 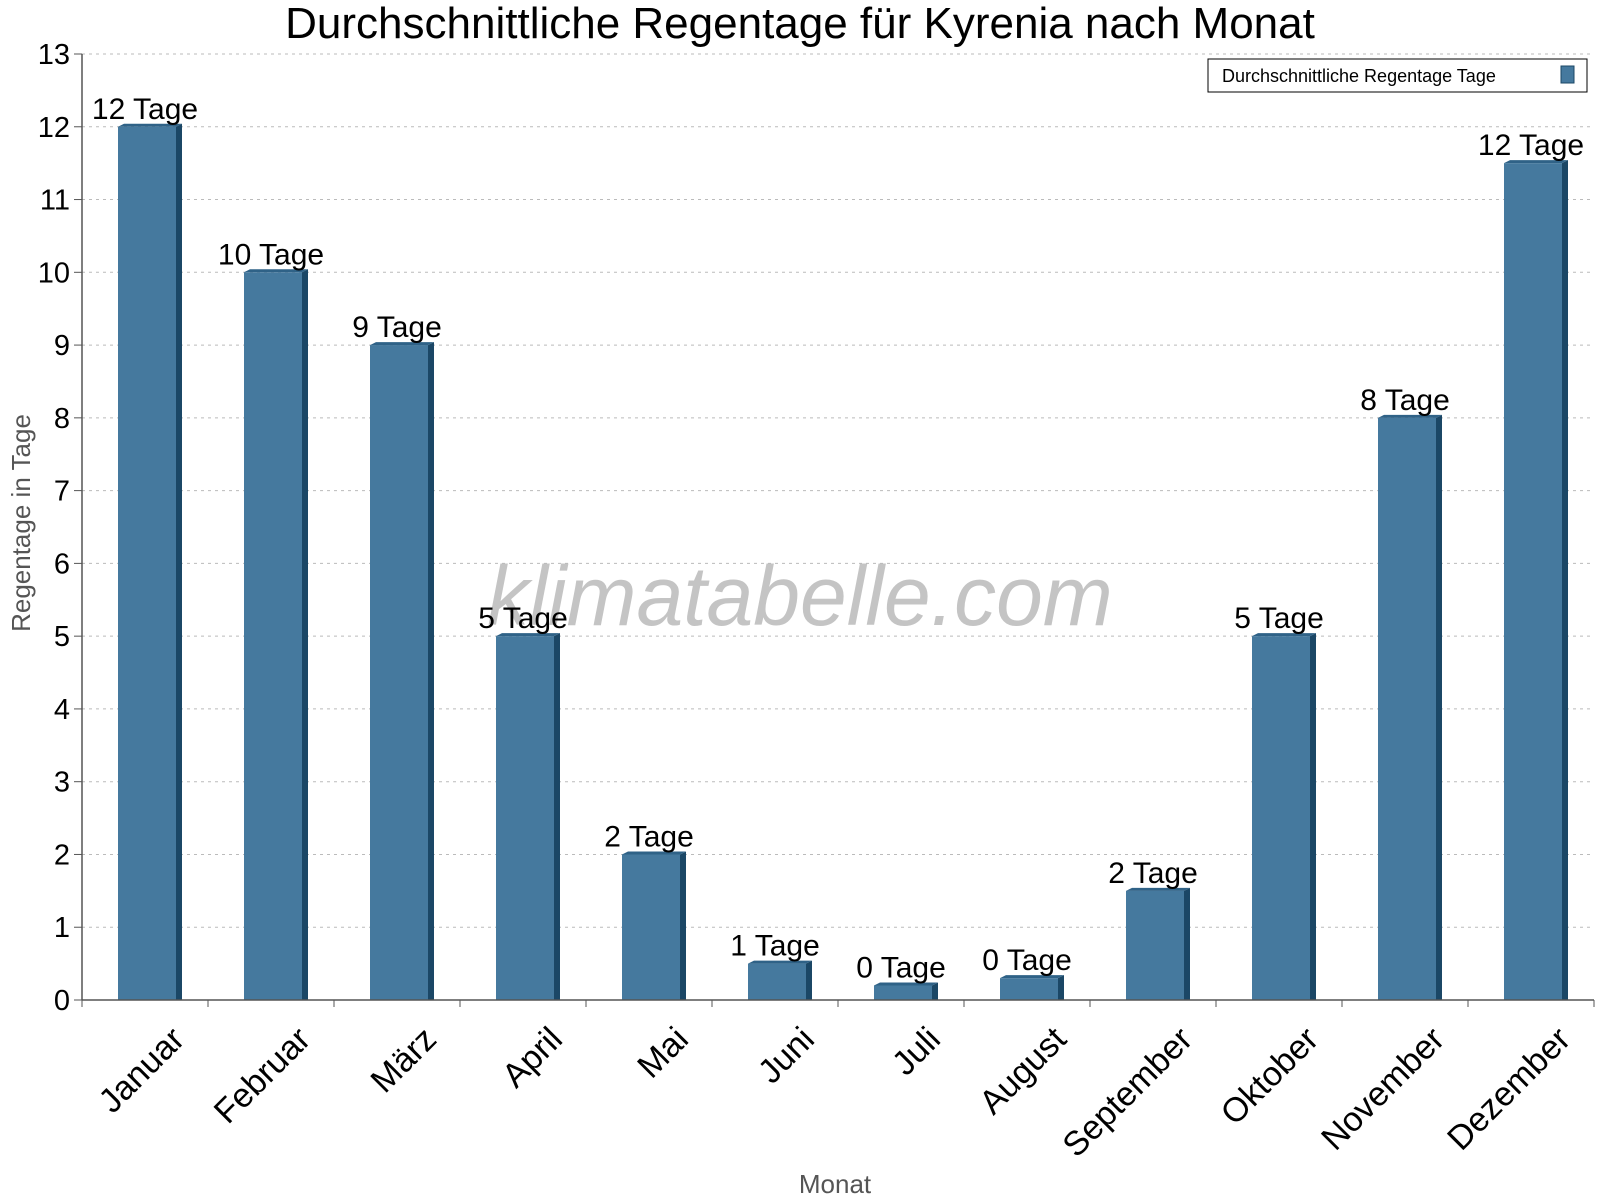 What do you see at coordinates (62, 564) in the screenshot?
I see `y-tick-label: 6` at bounding box center [62, 564].